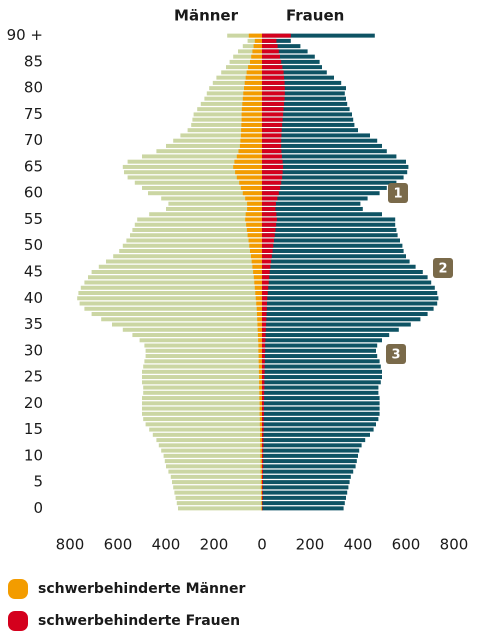  Describe the element at coordinates (396, 354) in the screenshot. I see `annotation-box` at that location.